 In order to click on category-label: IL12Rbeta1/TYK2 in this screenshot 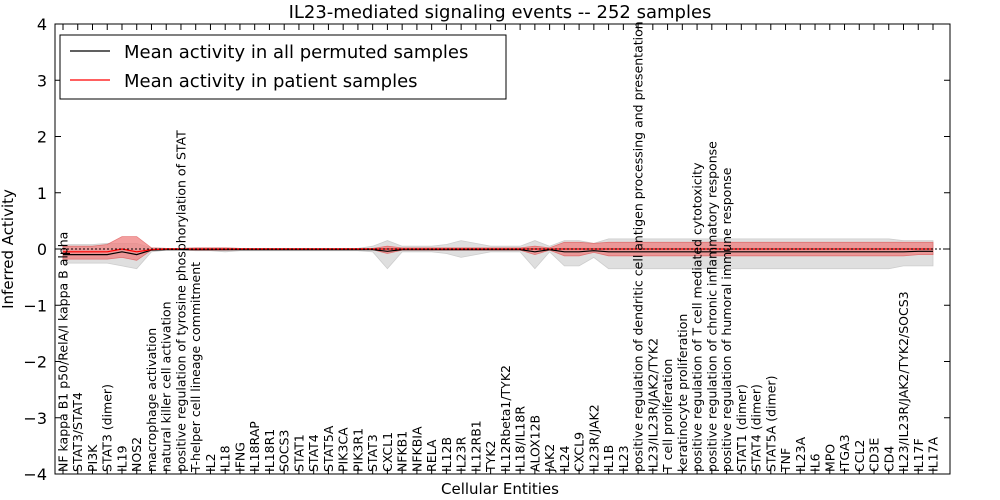, I will do `click(505, 418)`.